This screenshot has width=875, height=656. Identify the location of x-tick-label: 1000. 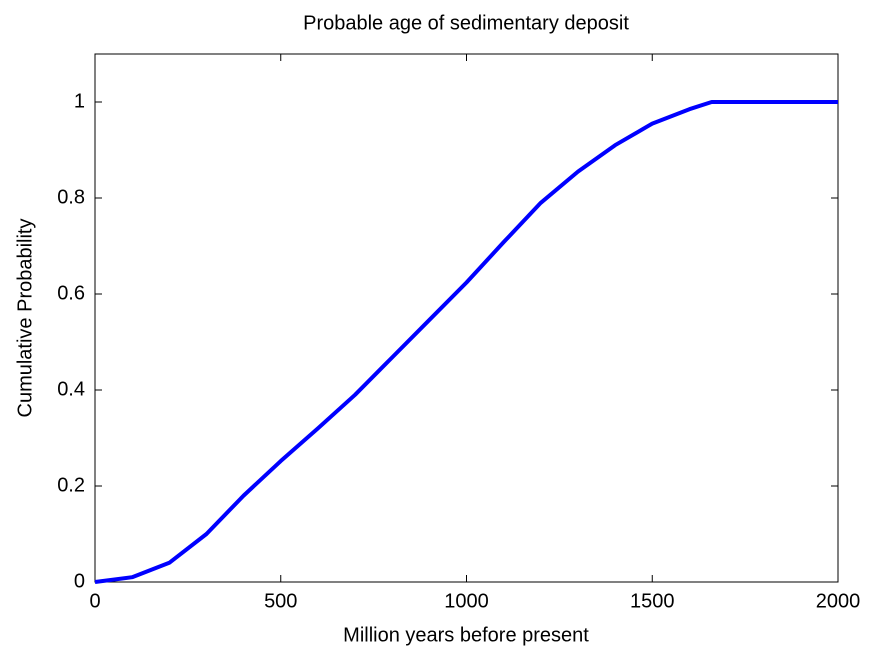
(466, 601).